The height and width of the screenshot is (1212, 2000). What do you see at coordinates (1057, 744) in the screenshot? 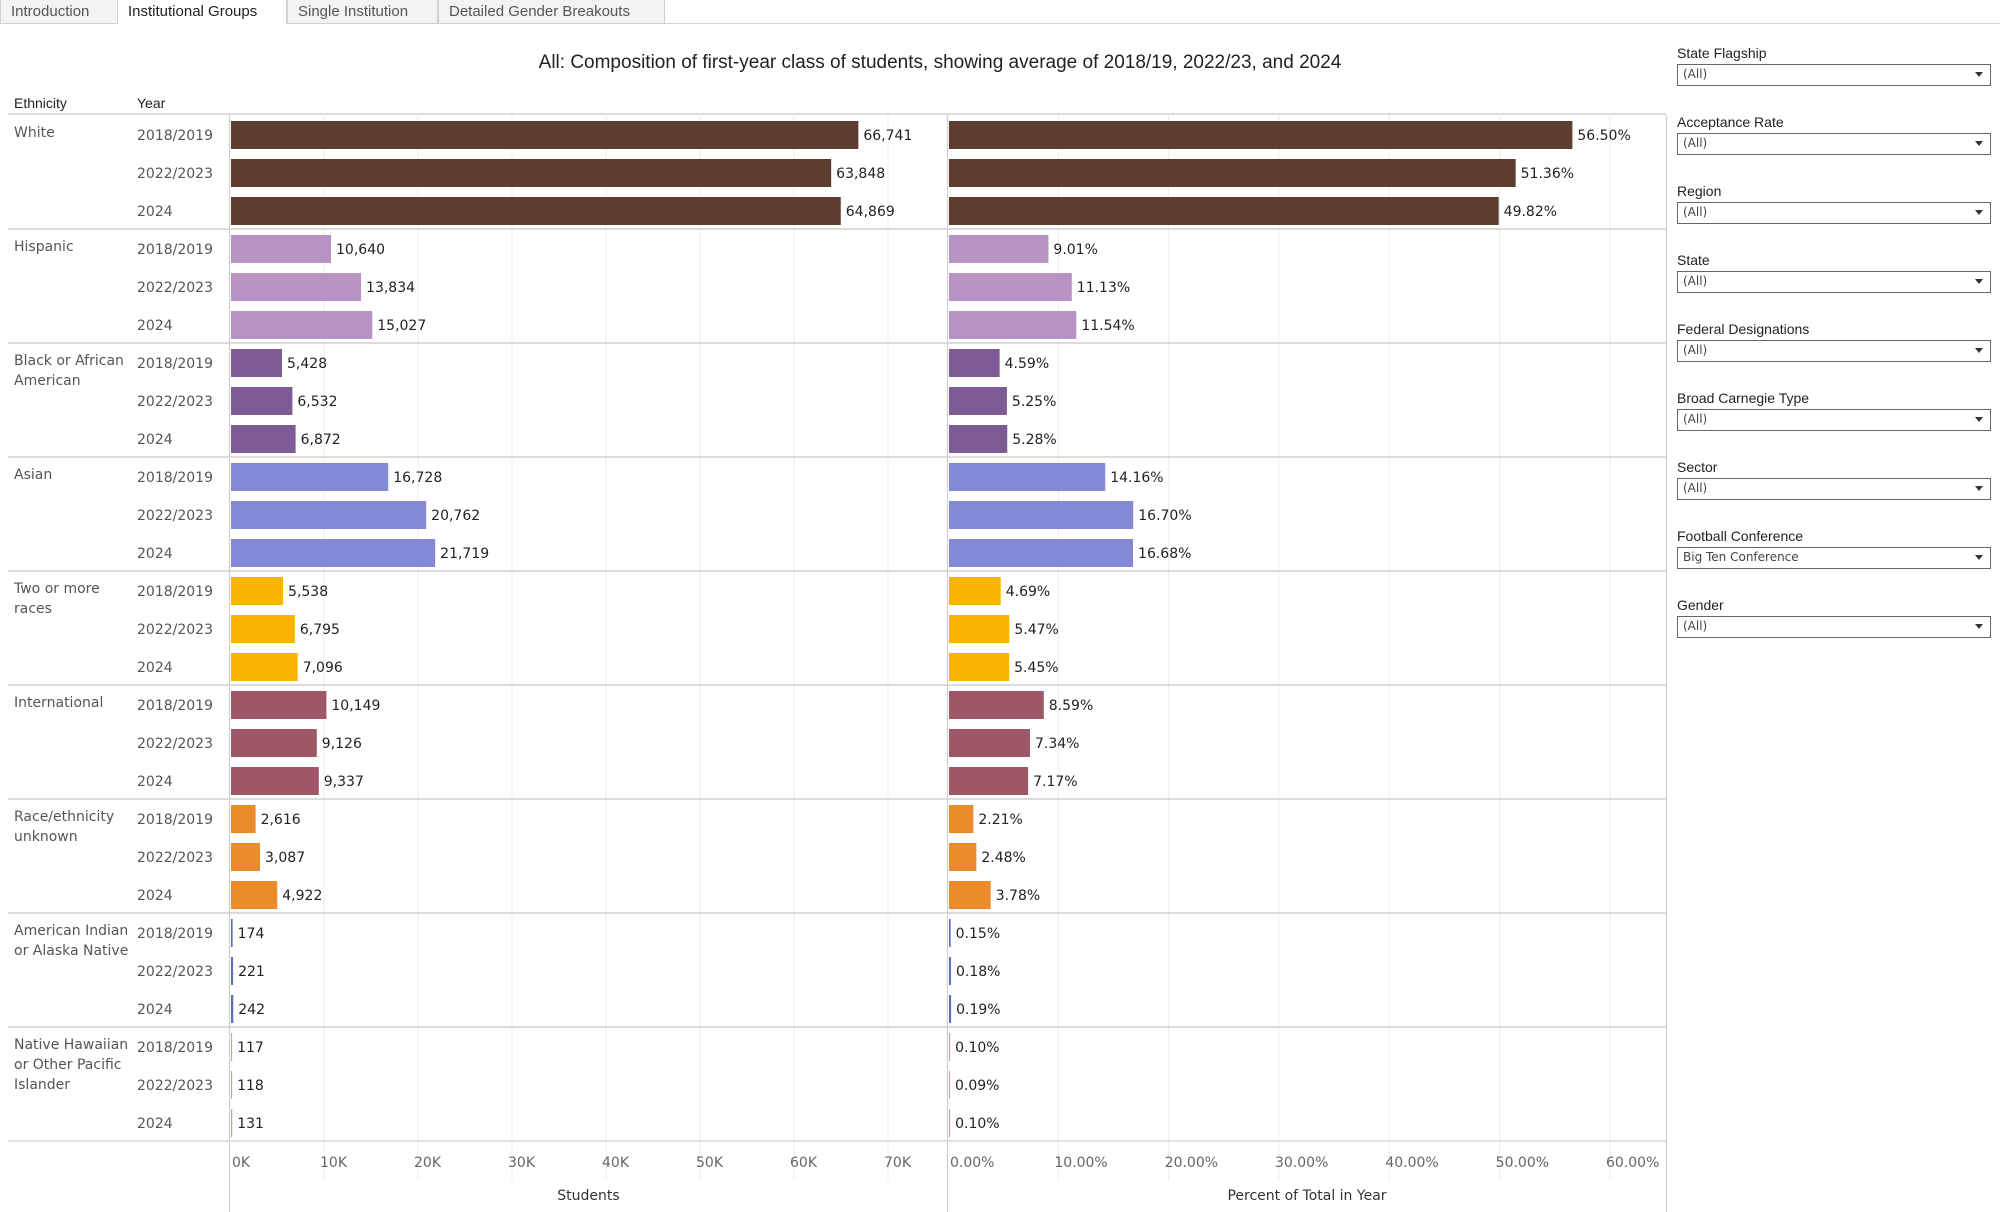
I see `data-label-percent: 7.34%` at bounding box center [1057, 744].